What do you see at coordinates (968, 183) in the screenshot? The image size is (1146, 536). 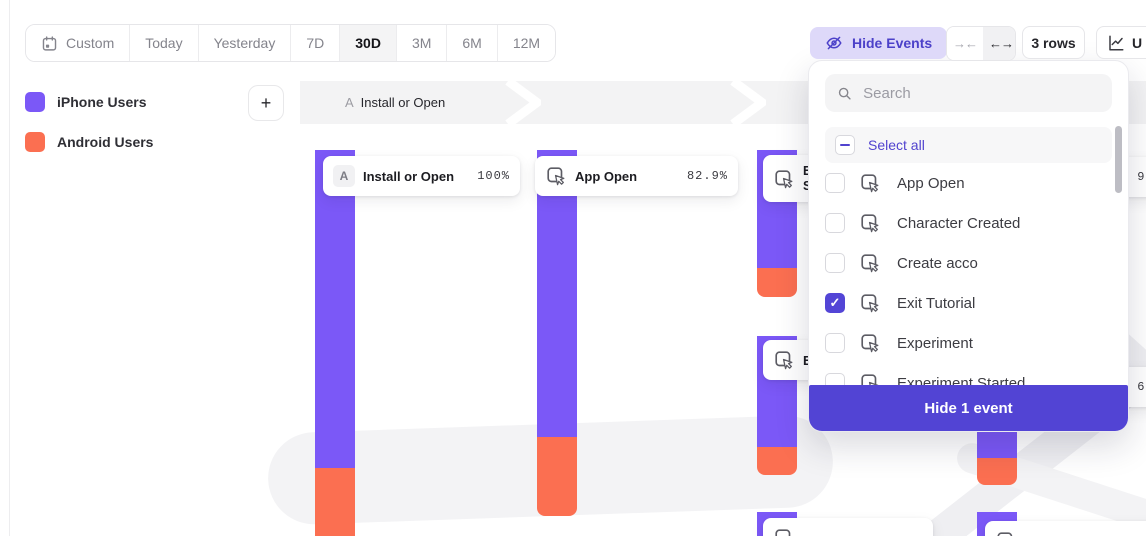 I see `event-item-app-open: App Open` at bounding box center [968, 183].